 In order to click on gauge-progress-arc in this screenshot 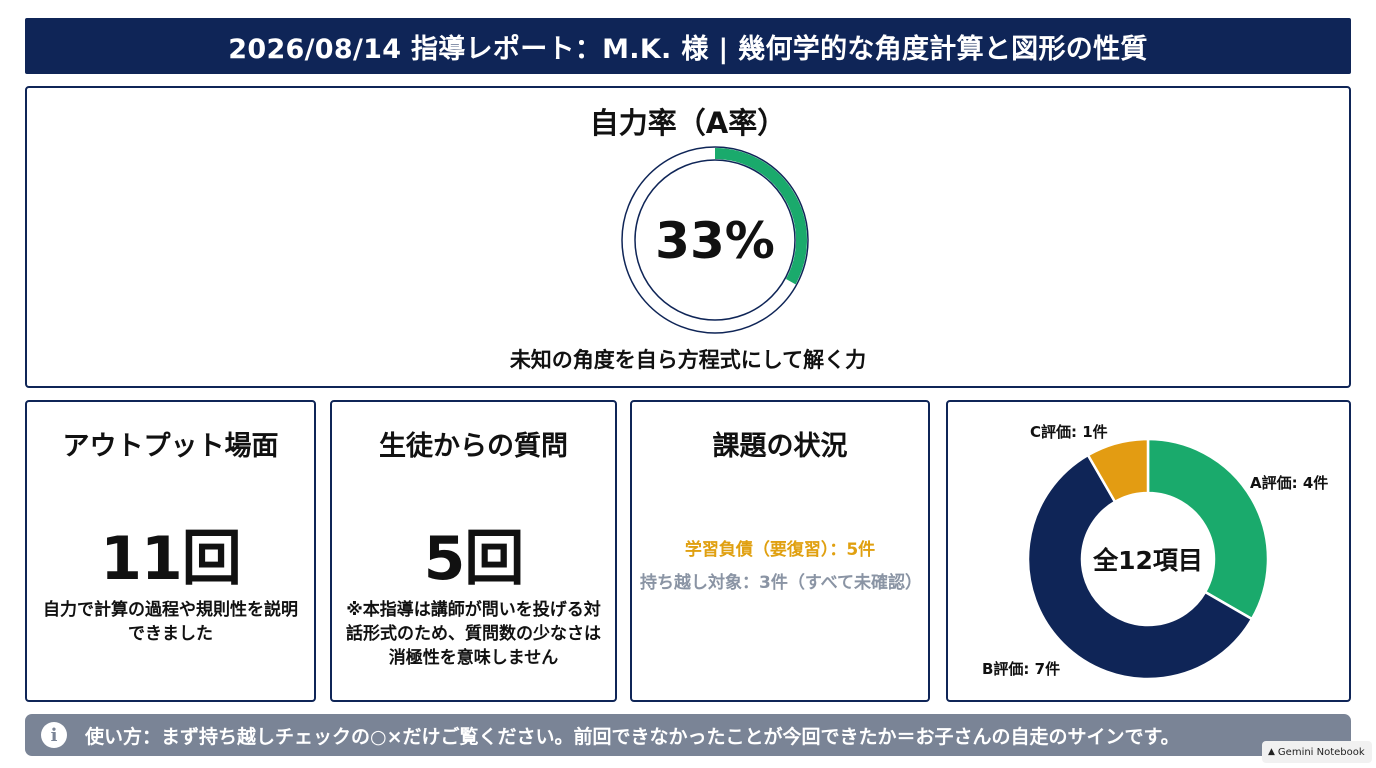, I will do `click(760, 216)`.